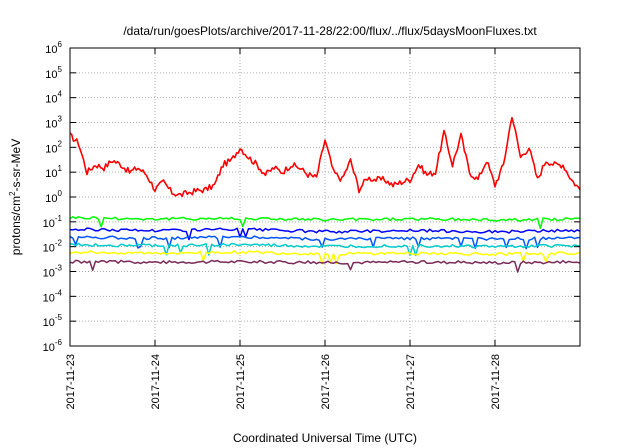  Describe the element at coordinates (325, 438) in the screenshot. I see `x-axis-label: Coordinated Universal Time (UTC)` at that location.